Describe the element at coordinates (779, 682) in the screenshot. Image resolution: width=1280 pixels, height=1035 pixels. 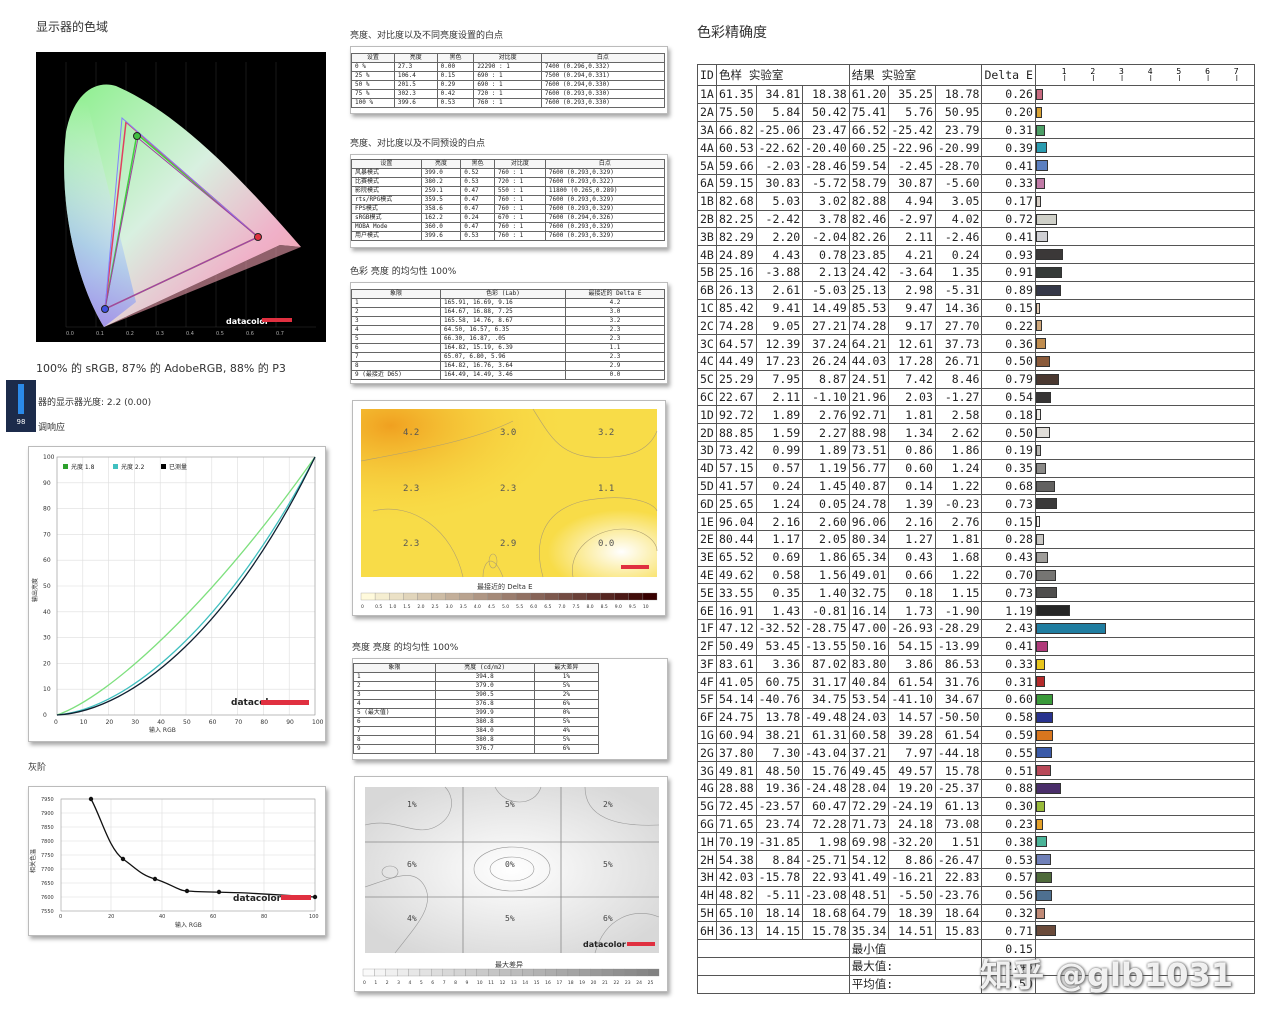
I see `lab-value: 60.75` at that location.